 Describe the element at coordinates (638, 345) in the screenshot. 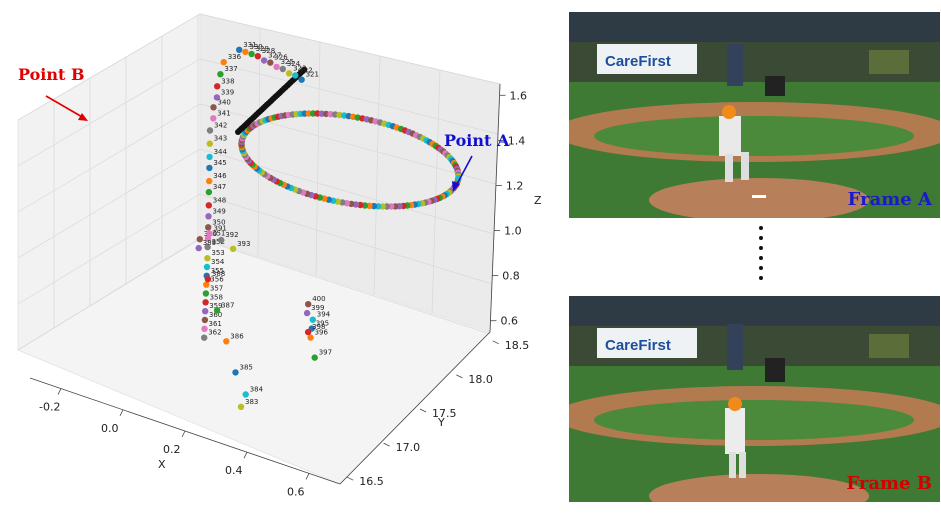

I see `billboard-text-b: CareFirst` at that location.